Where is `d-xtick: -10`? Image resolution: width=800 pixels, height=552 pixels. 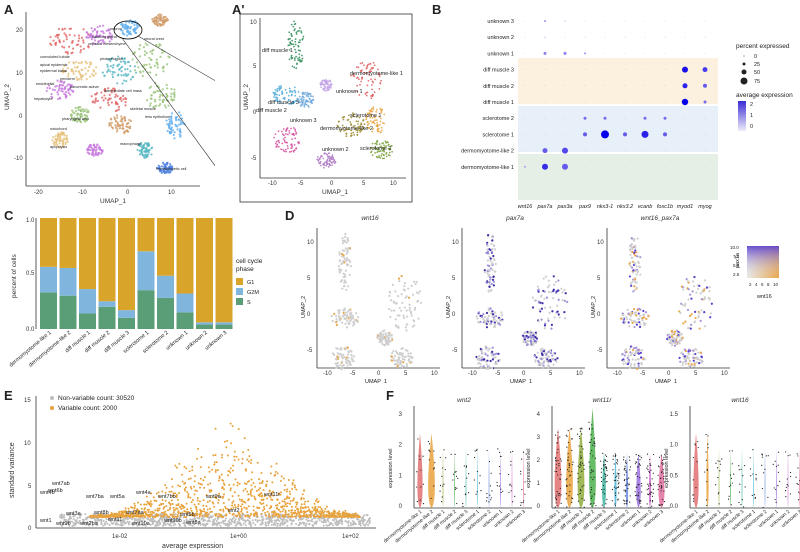 d-xtick: -10 is located at coordinates (472, 374).